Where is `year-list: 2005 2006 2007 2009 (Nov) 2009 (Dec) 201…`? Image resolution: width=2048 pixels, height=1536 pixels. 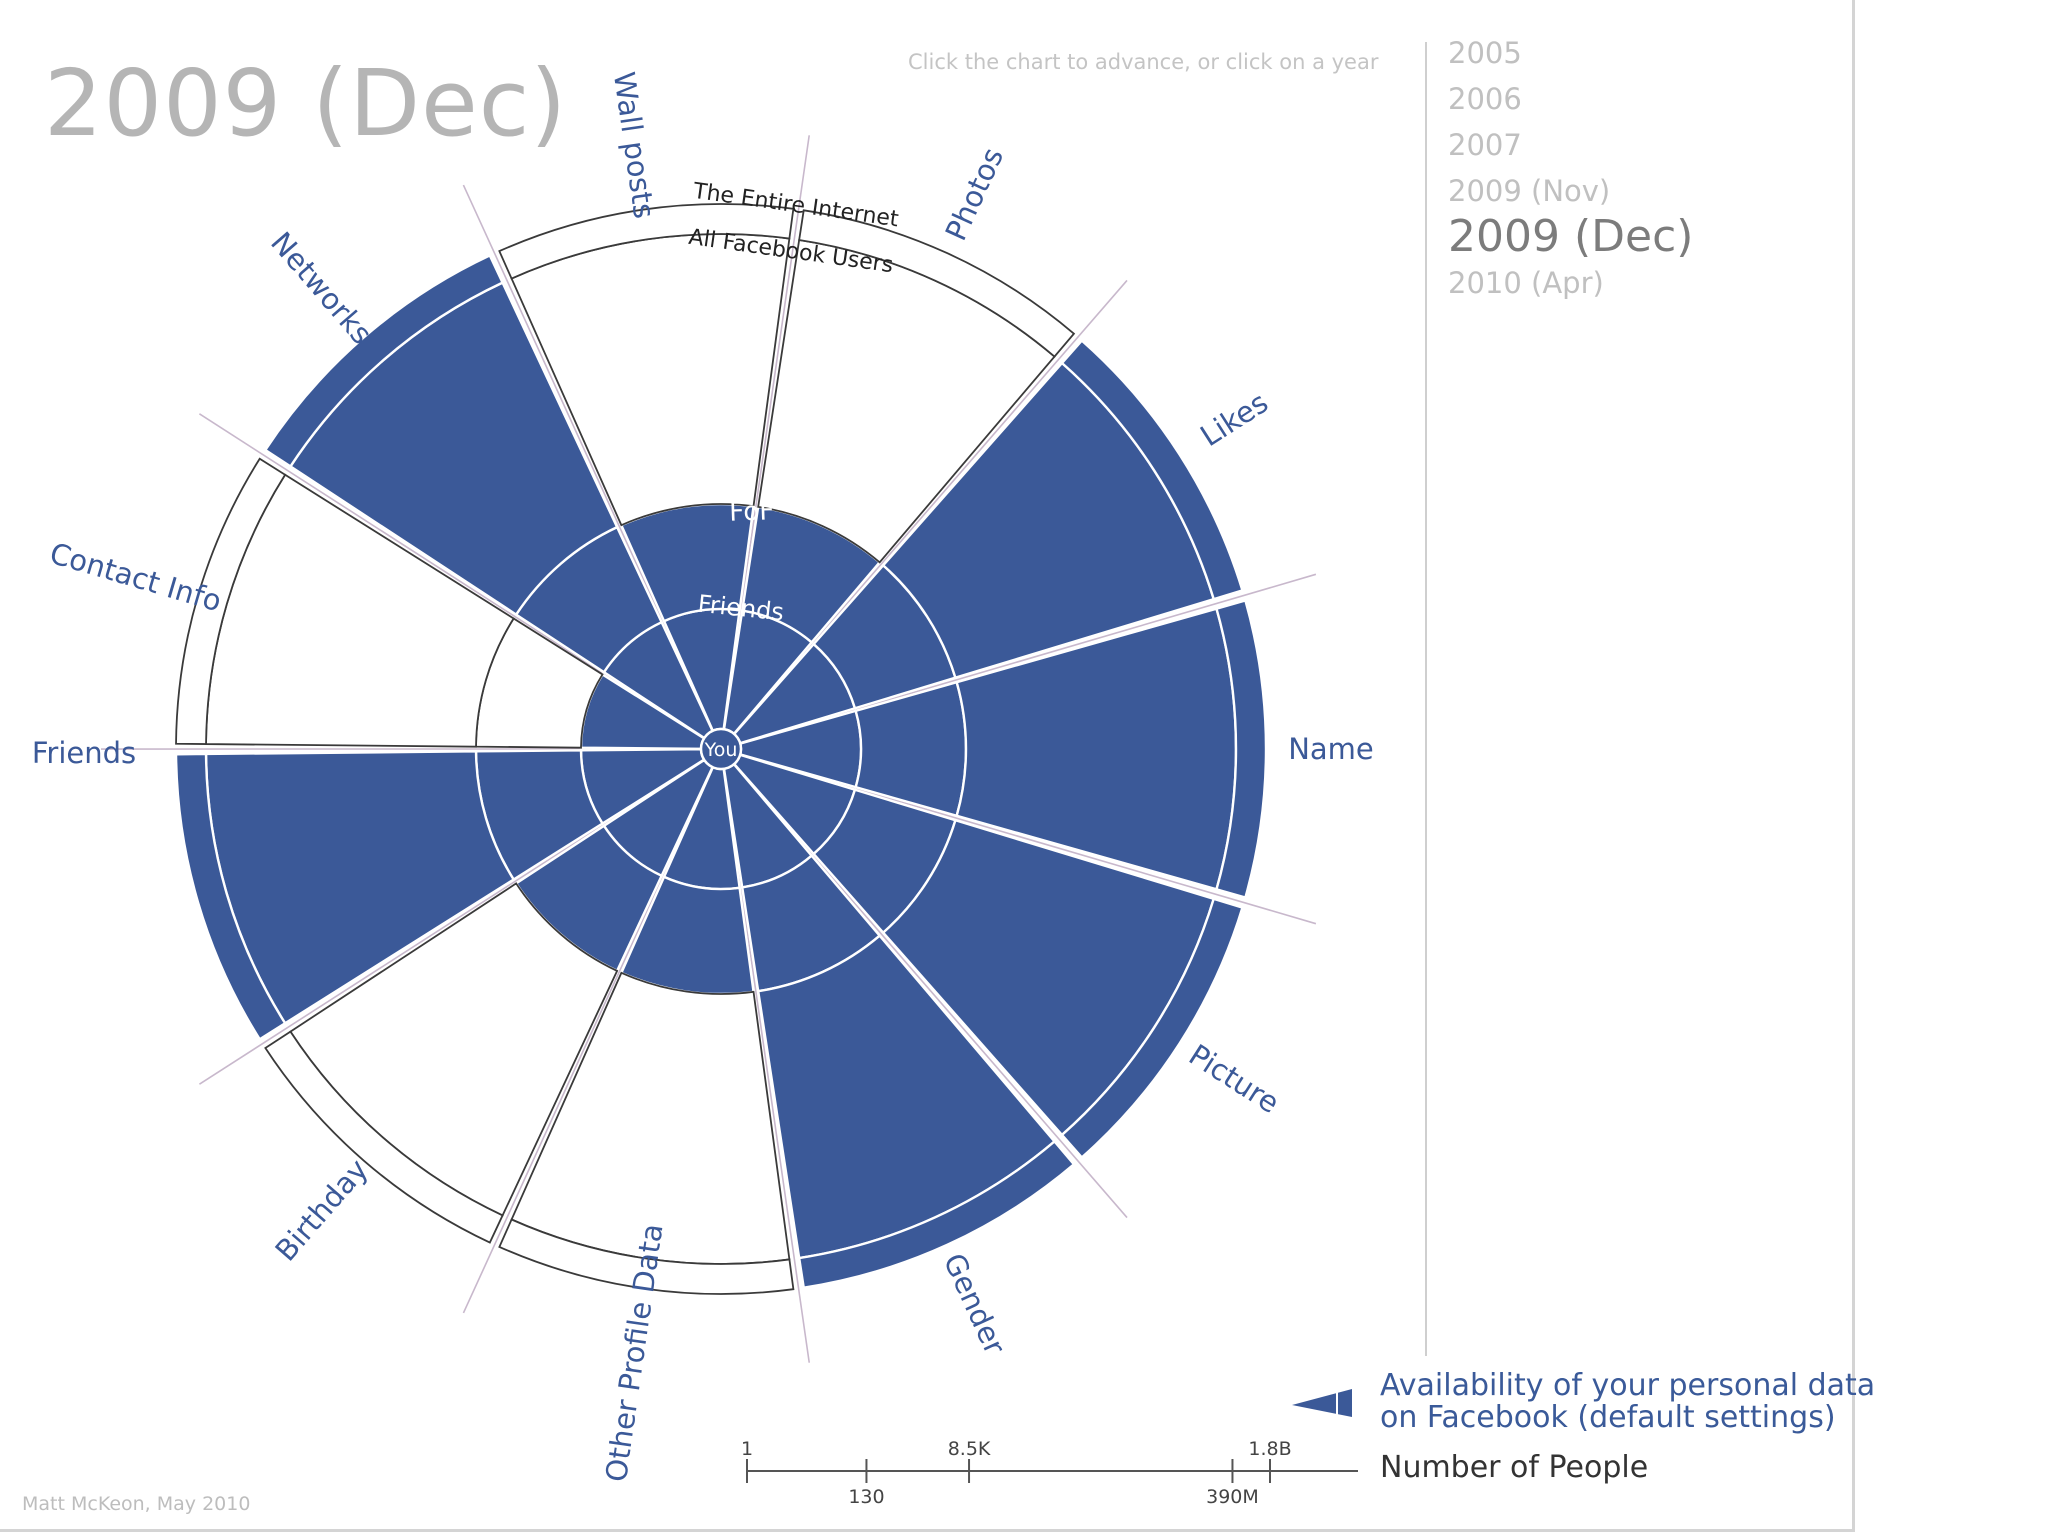
year-list: 2005 2006 2007 2009 (Nov) 2009 (Dec) 201… is located at coordinates (1570, 168).